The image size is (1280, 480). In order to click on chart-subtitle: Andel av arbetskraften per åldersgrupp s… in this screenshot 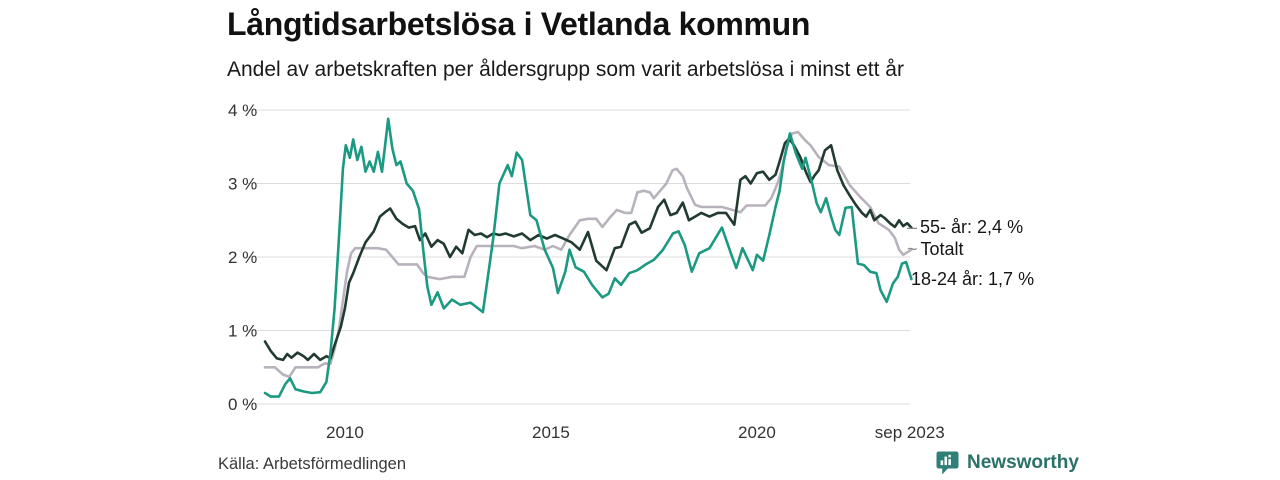, I will do `click(565, 69)`.